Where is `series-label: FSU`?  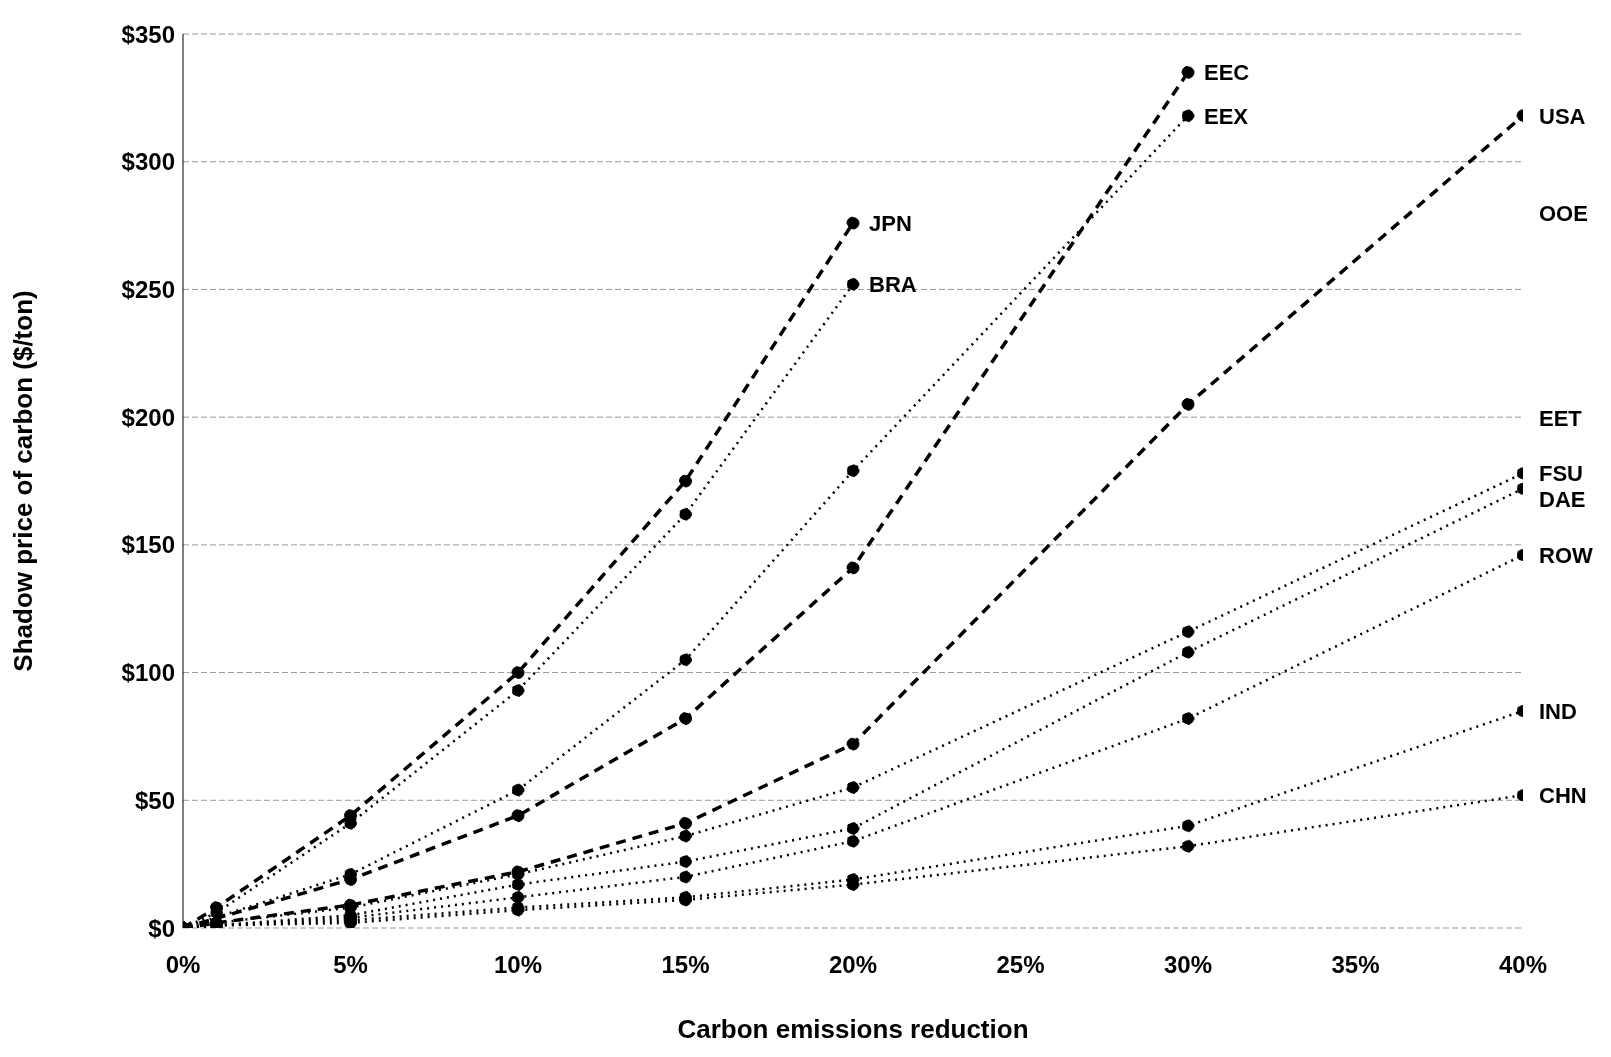
series-label: FSU is located at coordinates (1561, 474).